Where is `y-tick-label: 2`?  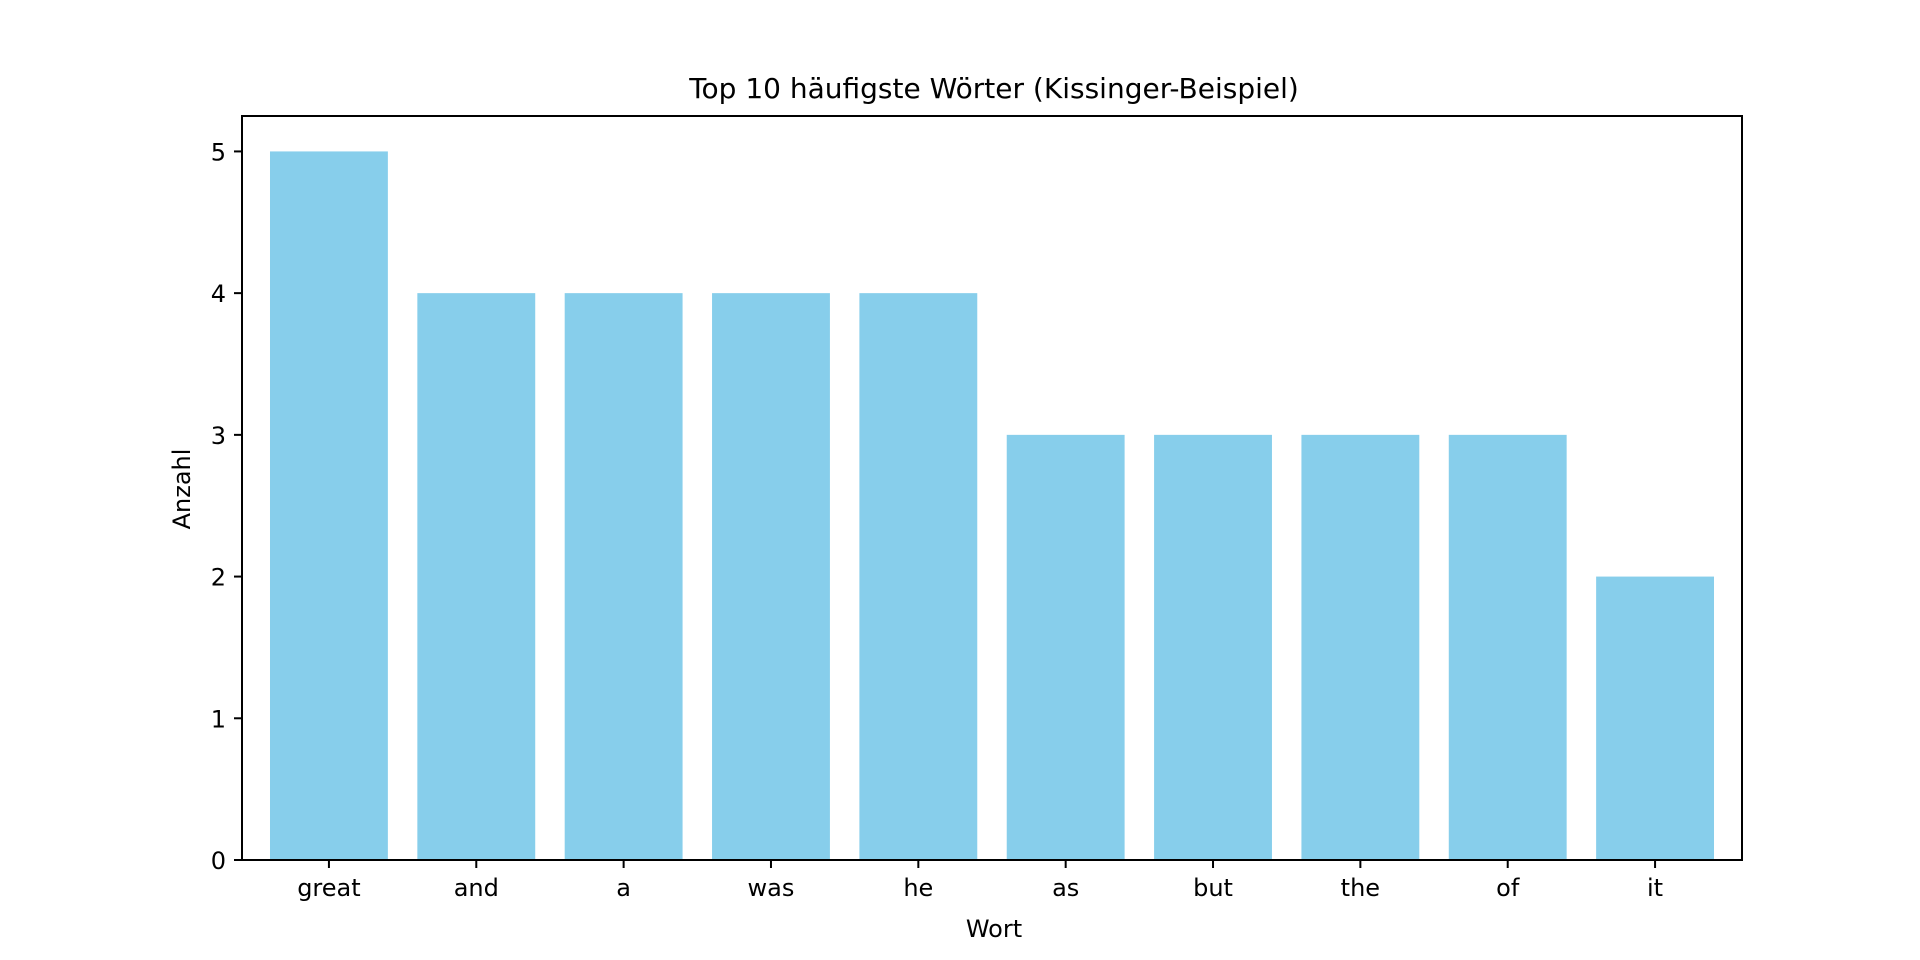
y-tick-label: 2 is located at coordinates (218, 578).